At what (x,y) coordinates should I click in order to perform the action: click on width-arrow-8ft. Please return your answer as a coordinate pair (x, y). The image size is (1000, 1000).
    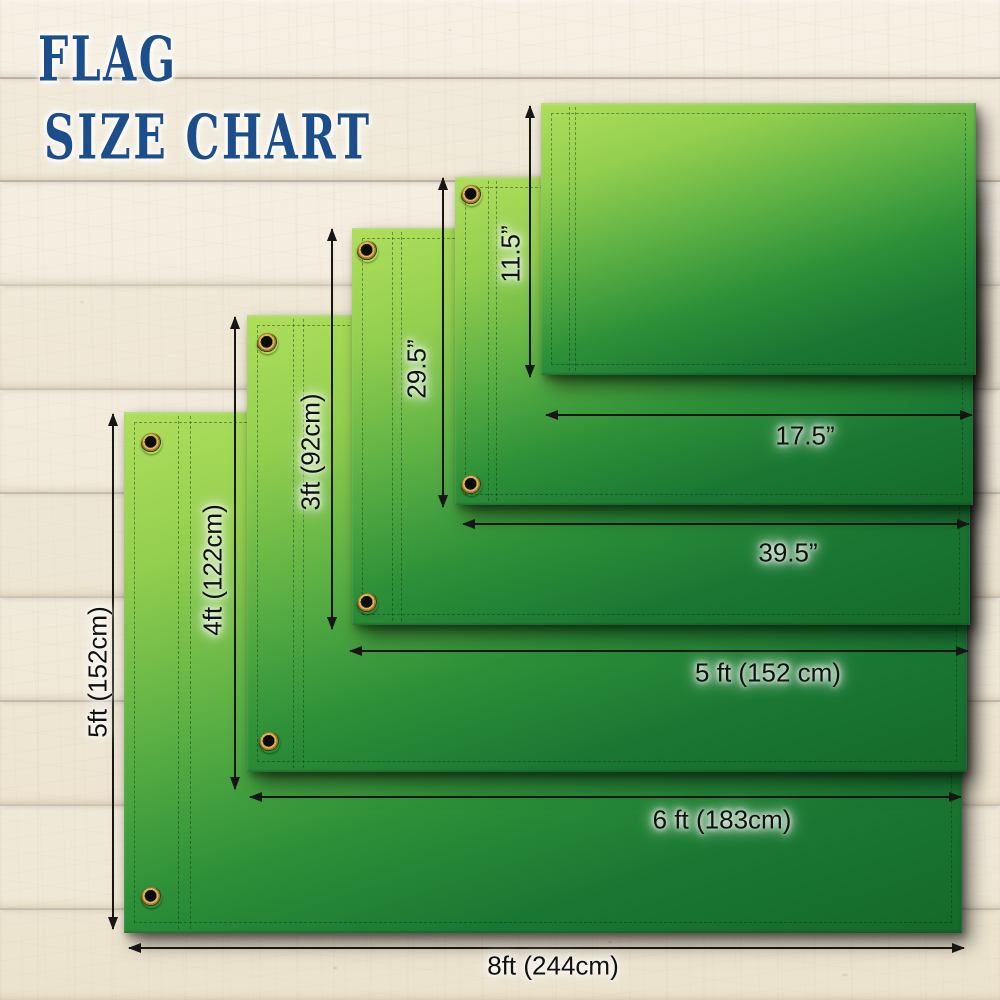
    Looking at the image, I should click on (546, 948).